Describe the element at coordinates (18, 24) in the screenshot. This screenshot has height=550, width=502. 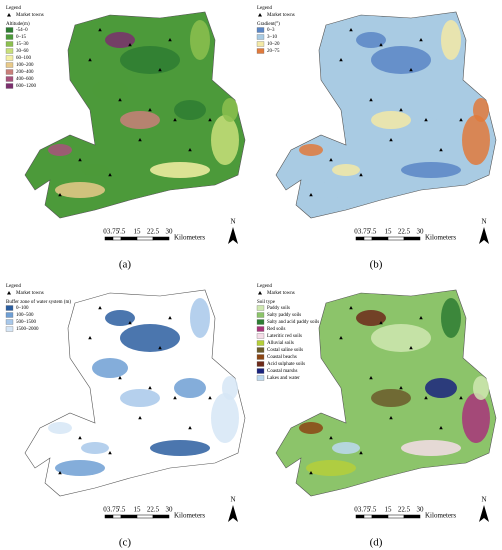
I see `legend-subtitle: Altitude(m)` at that location.